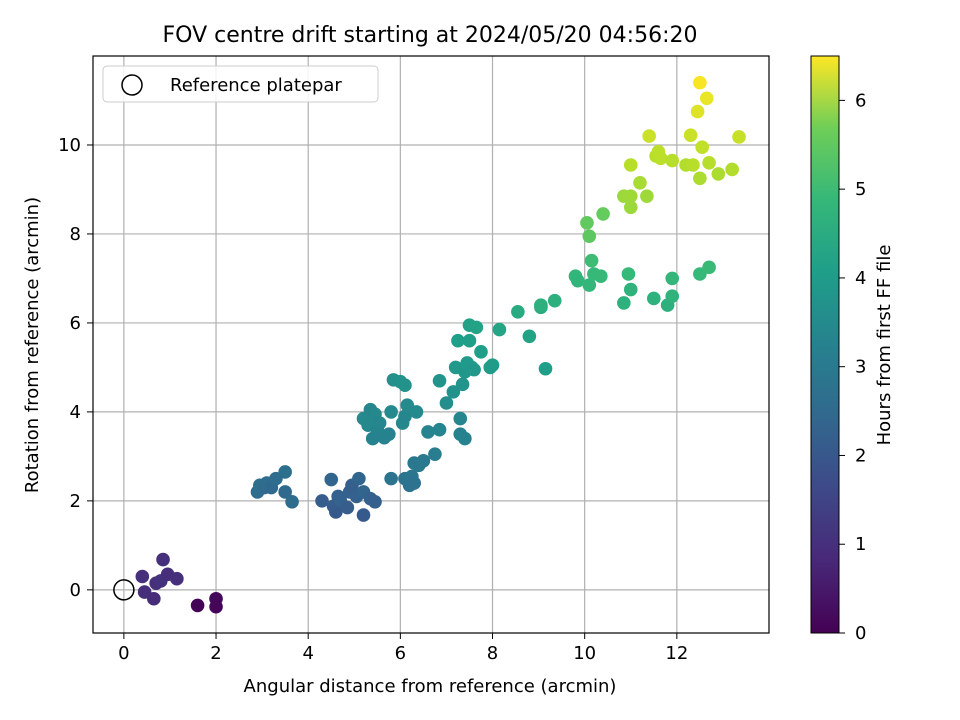 The width and height of the screenshot is (960, 720). Describe the element at coordinates (75, 234) in the screenshot. I see `y-tick-label: 8` at that location.